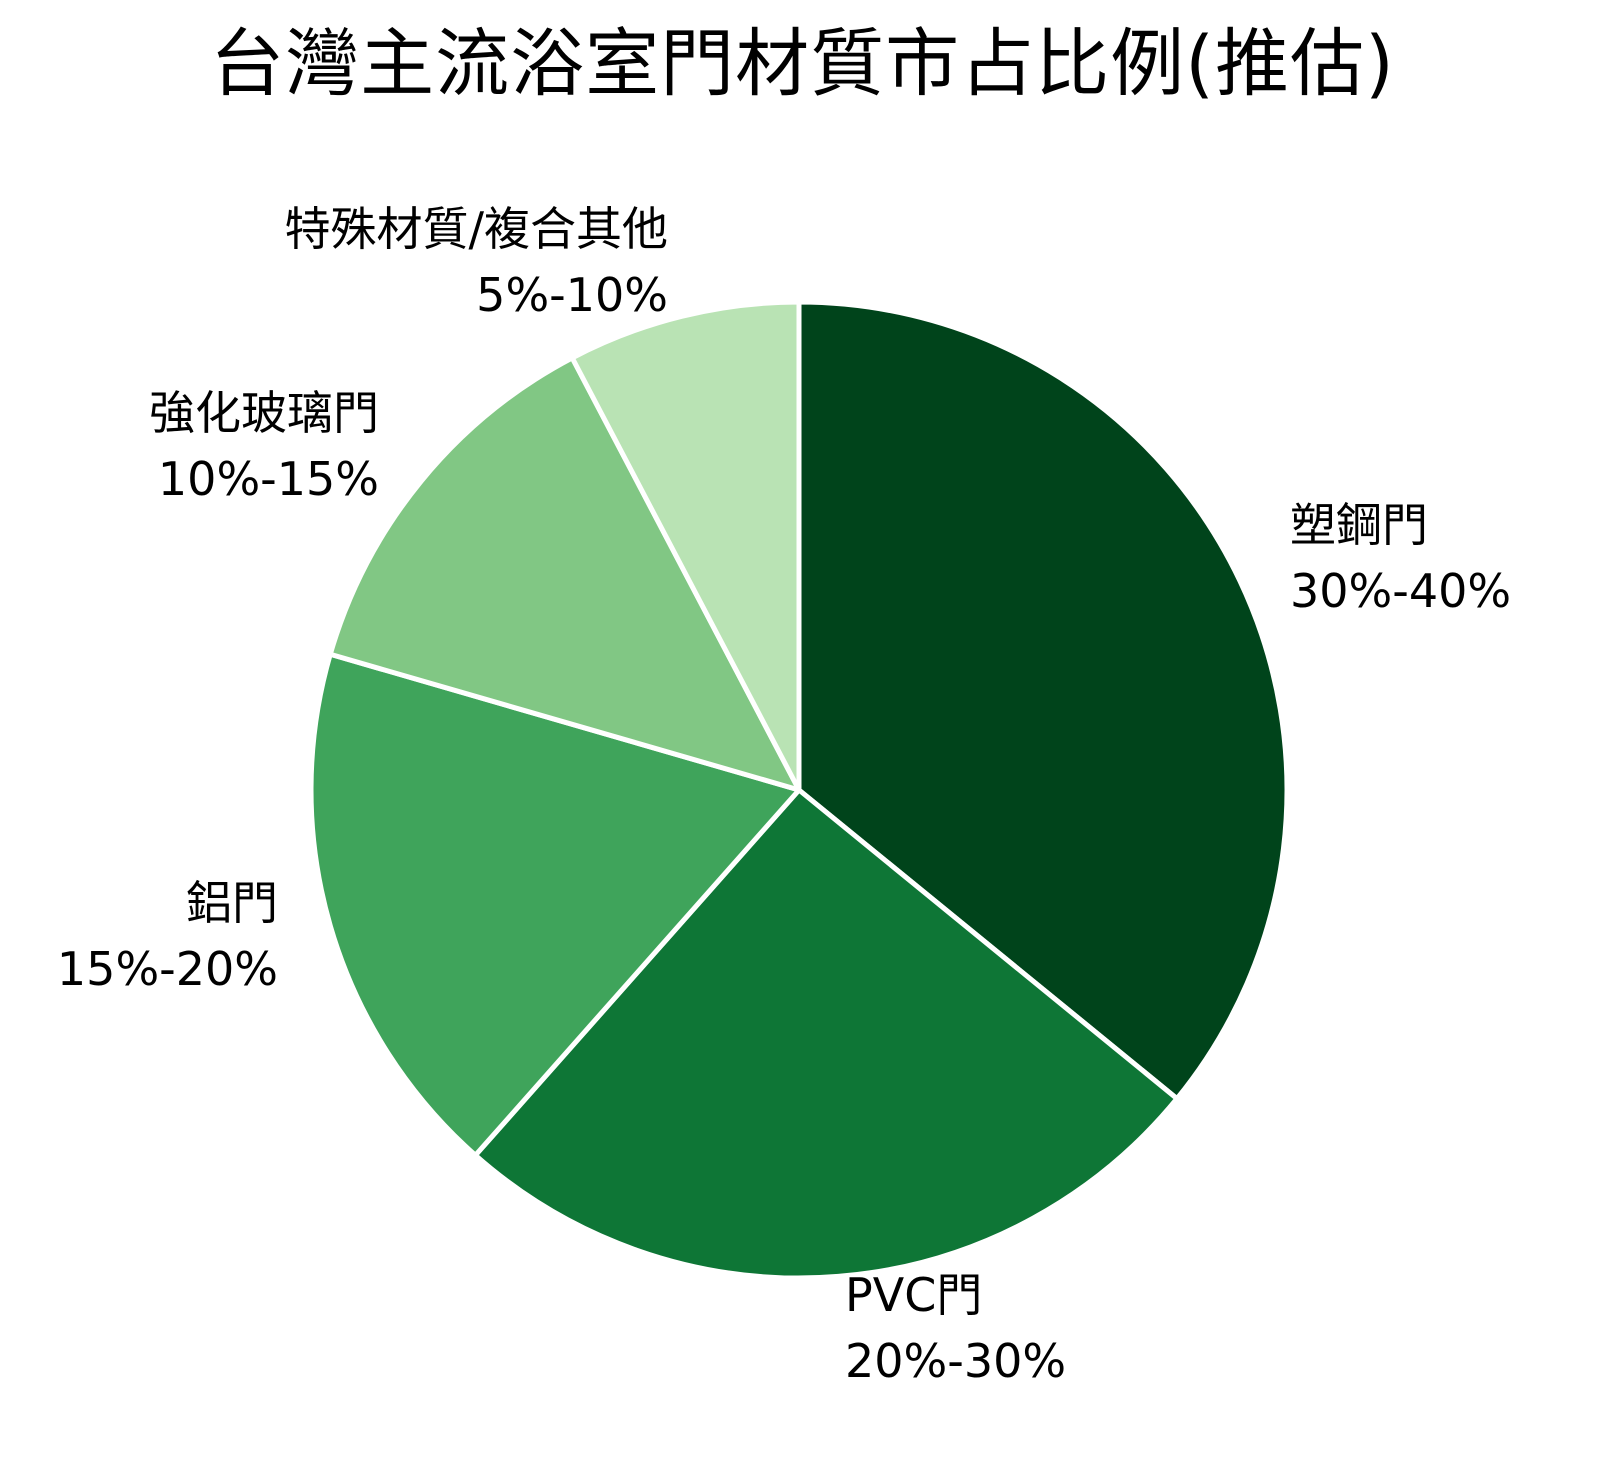  Describe the element at coordinates (955, 1328) in the screenshot. I see `slice-label-pvc: PVC門 20%-30%` at that location.